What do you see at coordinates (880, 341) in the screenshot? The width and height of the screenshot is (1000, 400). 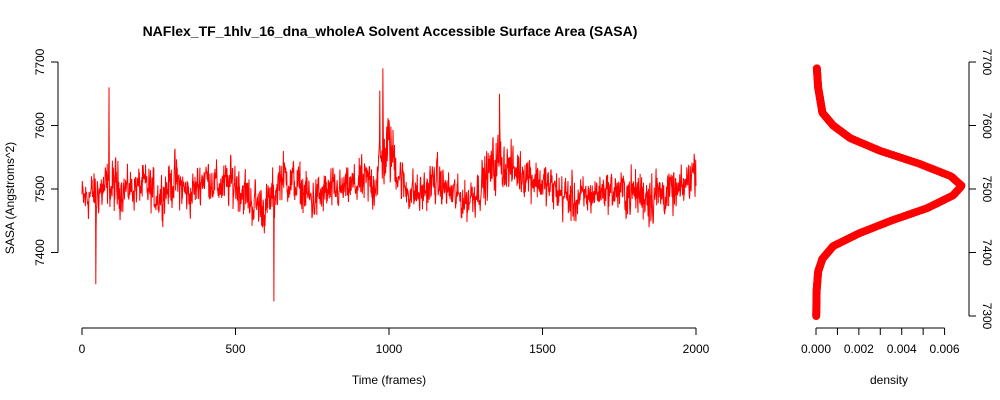 I see `density-x-axis: 0.000 0.002 0.004 0.006` at bounding box center [880, 341].